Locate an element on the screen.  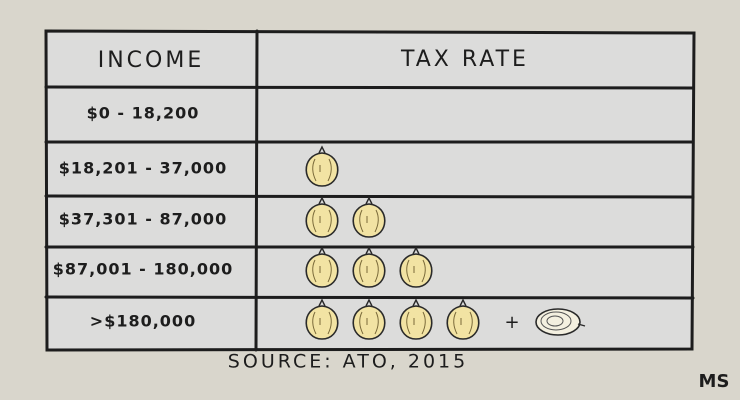
halved-onion is located at coordinates (560, 322).